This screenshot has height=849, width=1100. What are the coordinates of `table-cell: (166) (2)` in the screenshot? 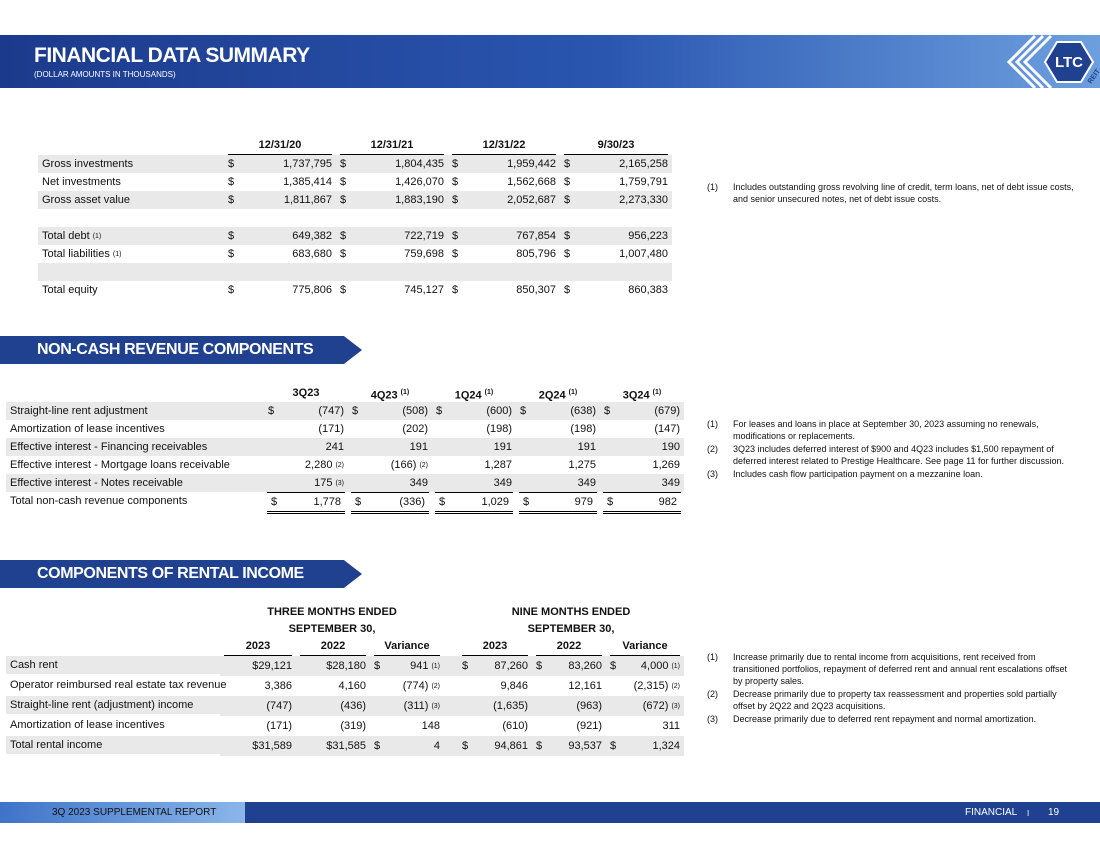 It's located at (390, 465).